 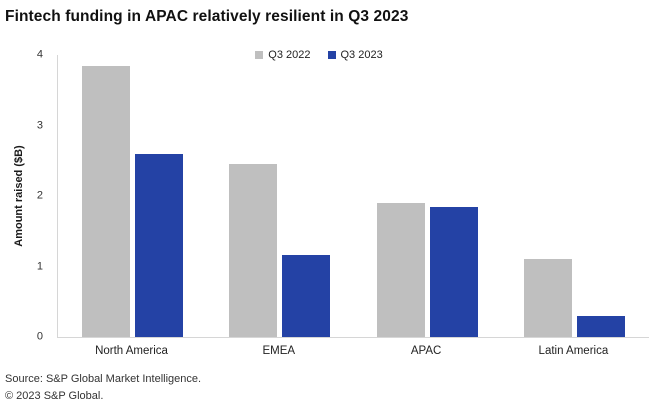 What do you see at coordinates (426, 351) in the screenshot?
I see `category-label-apac: APAC` at bounding box center [426, 351].